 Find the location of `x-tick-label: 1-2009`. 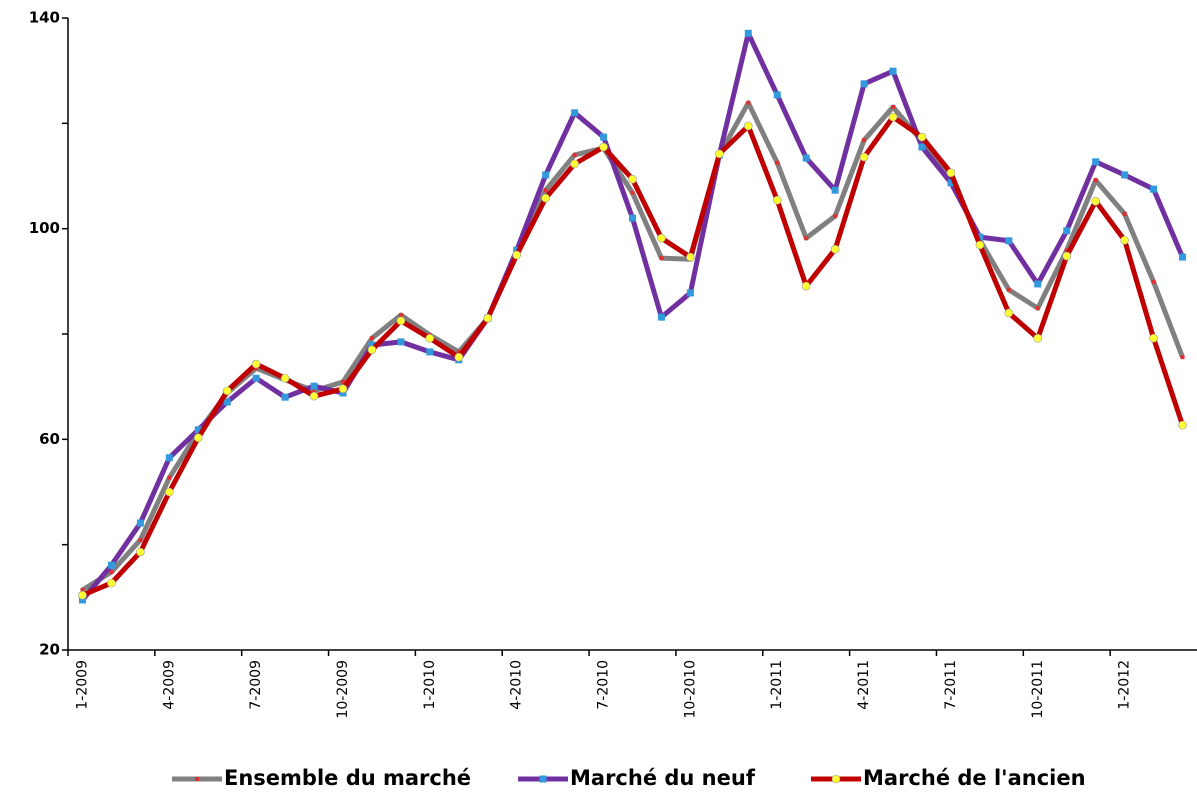

x-tick-label: 1-2009 is located at coordinates (82, 685).